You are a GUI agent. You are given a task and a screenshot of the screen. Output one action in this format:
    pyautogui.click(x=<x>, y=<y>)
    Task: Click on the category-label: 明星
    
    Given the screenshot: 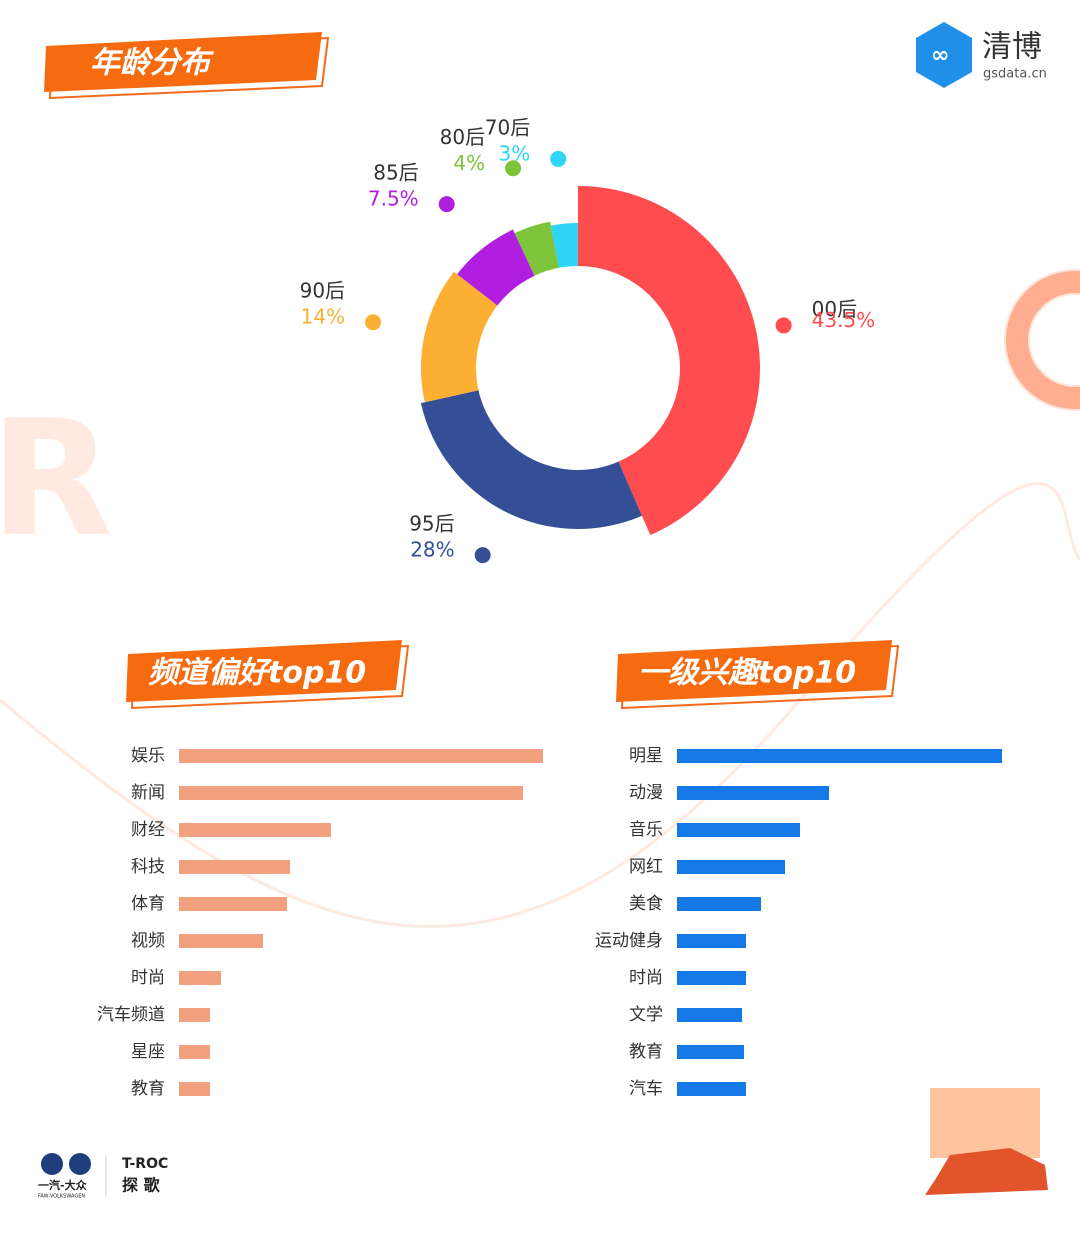 What is the action you would take?
    pyautogui.click(x=646, y=756)
    